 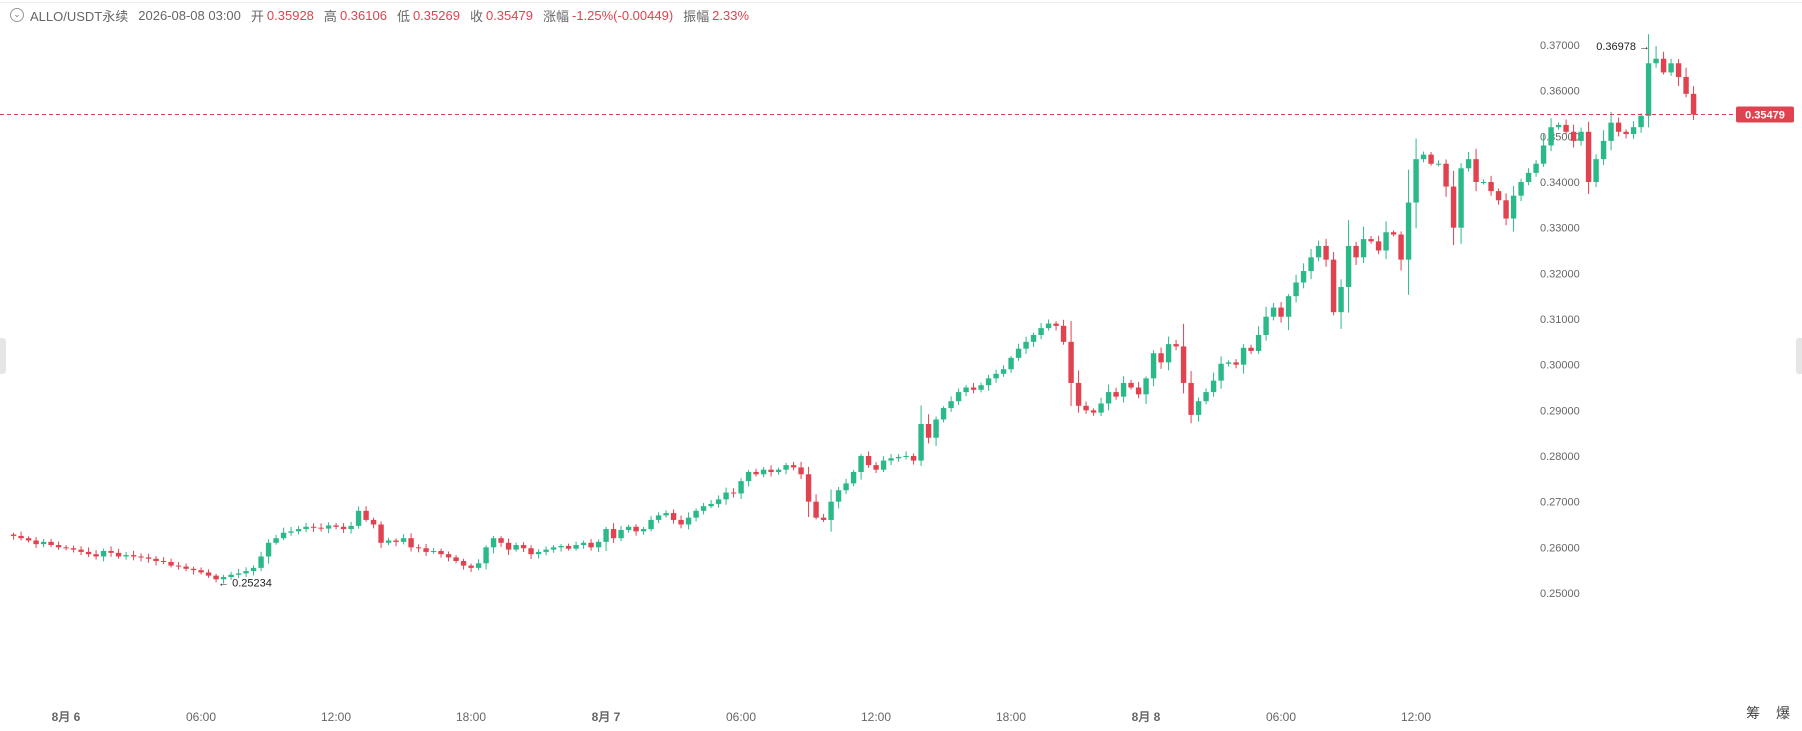 What do you see at coordinates (1765, 115) in the screenshot?
I see `last-price-label: 0.35479` at bounding box center [1765, 115].